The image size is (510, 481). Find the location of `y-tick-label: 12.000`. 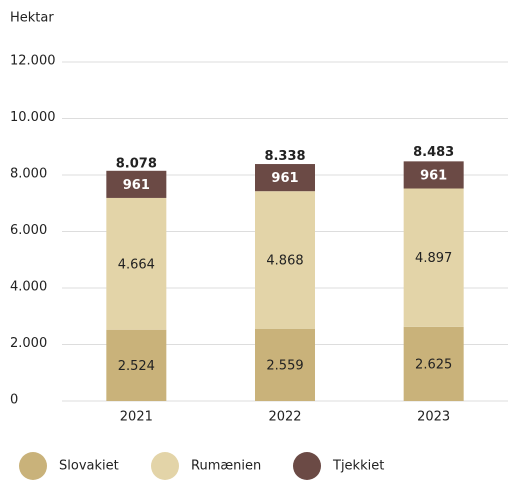

y-tick-label: 12.000 is located at coordinates (33, 61).